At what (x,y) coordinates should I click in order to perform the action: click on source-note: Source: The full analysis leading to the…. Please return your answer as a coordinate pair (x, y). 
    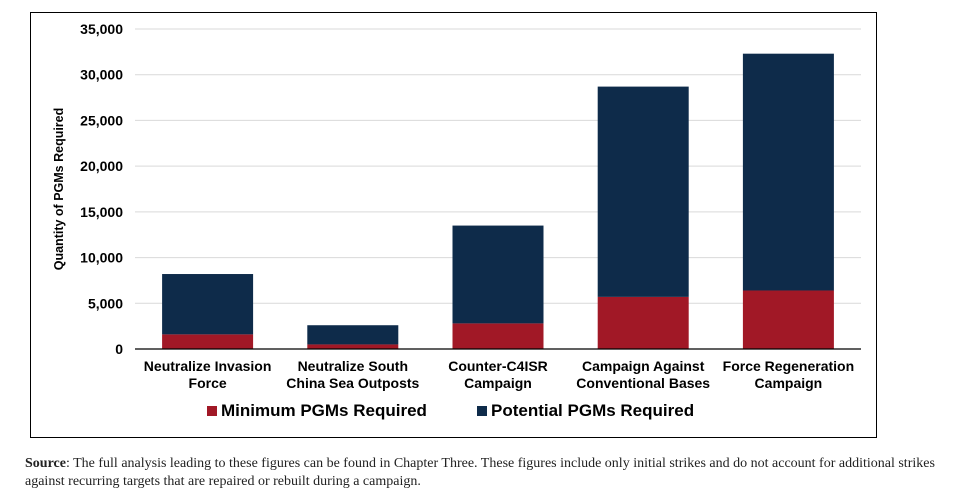
    Looking at the image, I should click on (500, 473).